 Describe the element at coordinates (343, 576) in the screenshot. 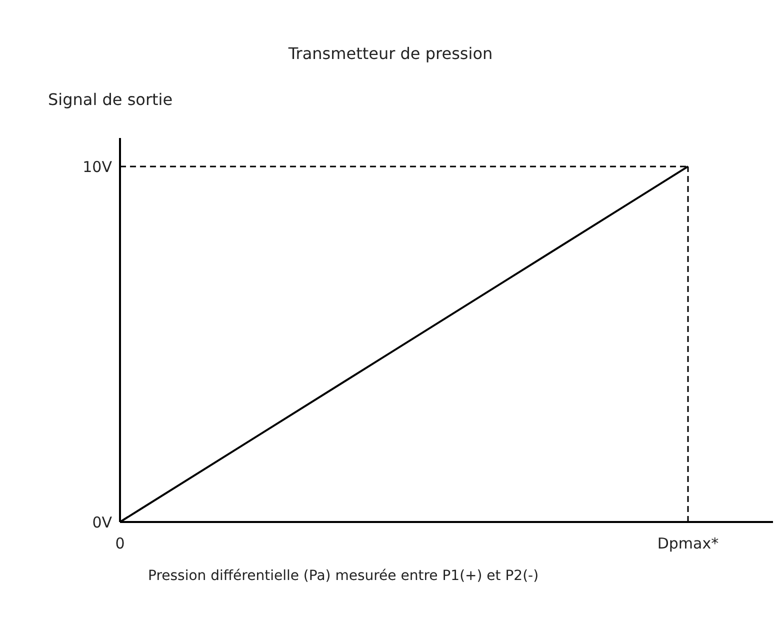

I see `x-axis-title: Pression différentielle (Pa) mesurée entre P1(+) et P2(-)` at that location.